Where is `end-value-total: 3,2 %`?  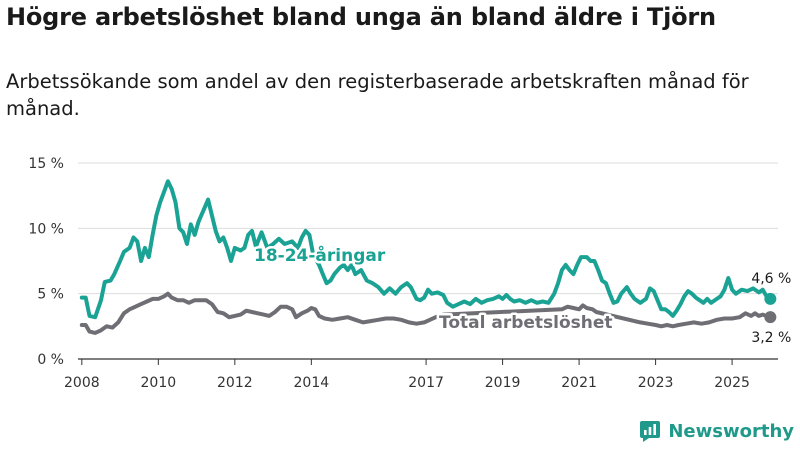 end-value-total: 3,2 % is located at coordinates (771, 338).